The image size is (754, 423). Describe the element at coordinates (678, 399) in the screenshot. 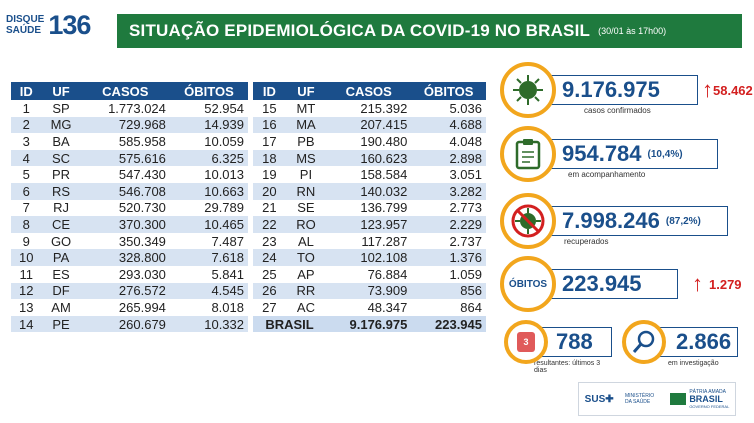

I see `flag-icon` at that location.